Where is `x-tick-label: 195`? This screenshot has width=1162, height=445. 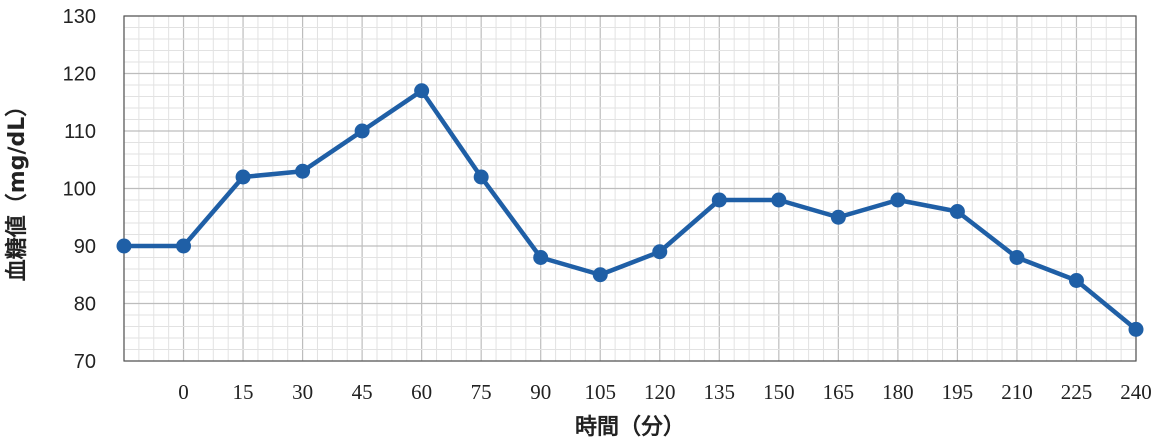
x-tick-label: 195 is located at coordinates (958, 392).